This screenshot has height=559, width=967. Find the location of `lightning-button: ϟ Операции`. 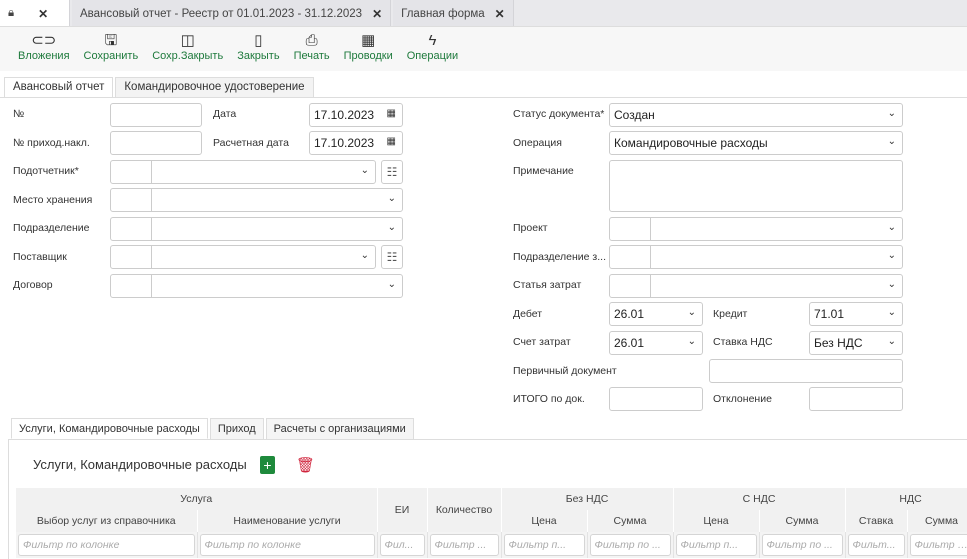

lightning-button: ϟ Операции is located at coordinates (432, 47).